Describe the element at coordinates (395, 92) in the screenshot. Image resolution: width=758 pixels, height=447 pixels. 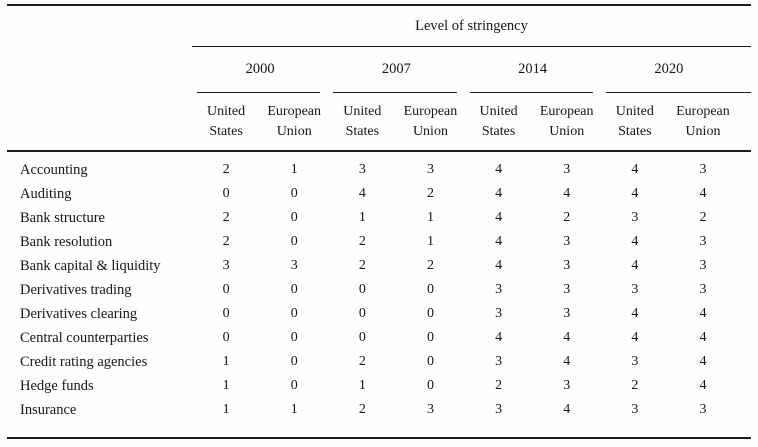
I see `year-rule-2007` at that location.